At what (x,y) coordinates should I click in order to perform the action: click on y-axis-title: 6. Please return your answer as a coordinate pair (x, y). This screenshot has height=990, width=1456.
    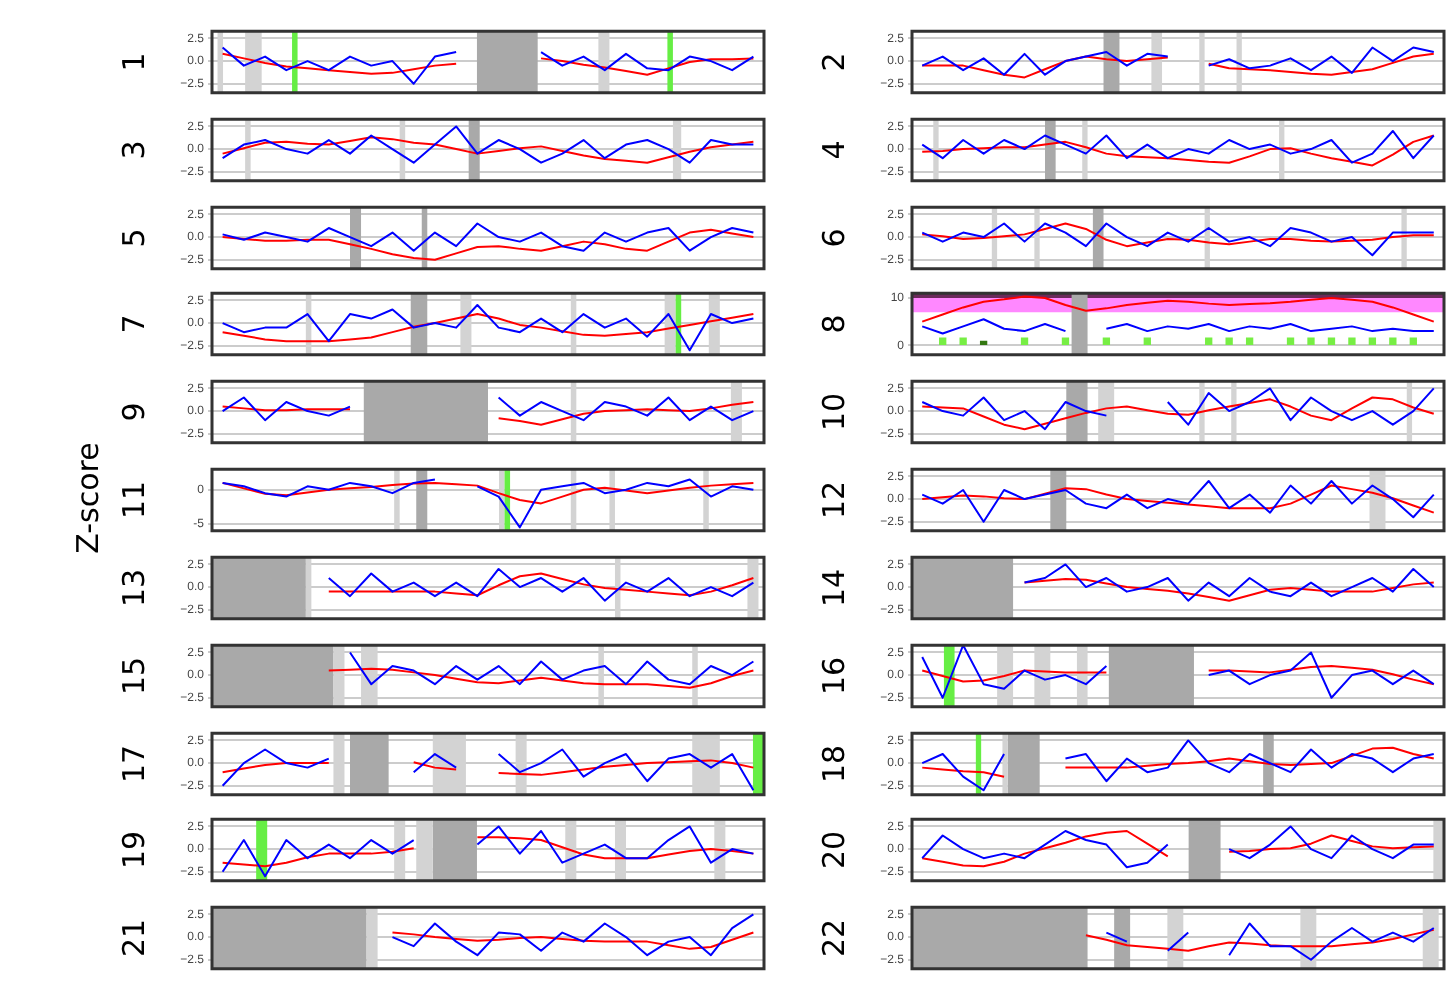
    Looking at the image, I should click on (834, 239).